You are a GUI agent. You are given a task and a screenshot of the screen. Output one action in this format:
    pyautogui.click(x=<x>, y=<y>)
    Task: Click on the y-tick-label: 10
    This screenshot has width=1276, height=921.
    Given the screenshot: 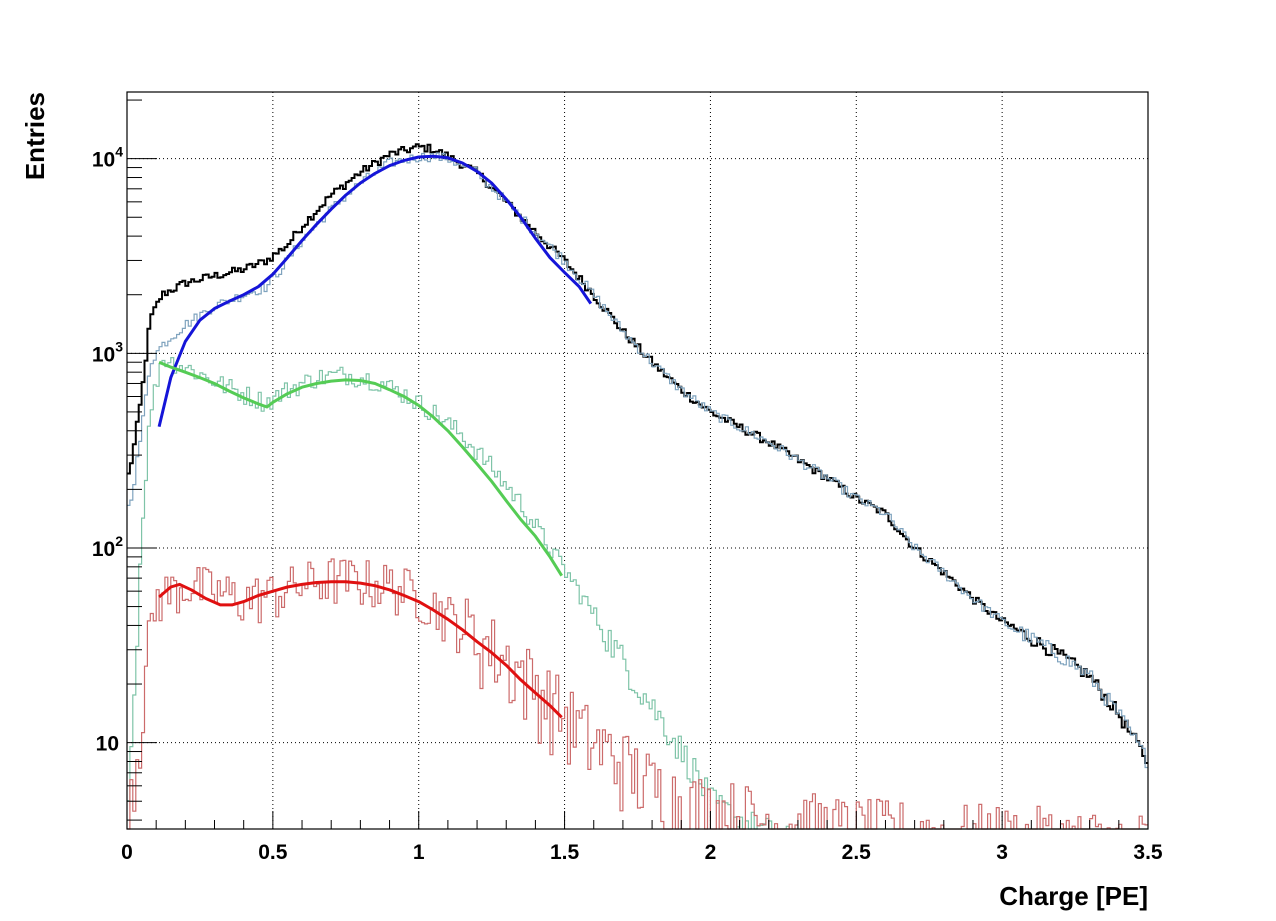 What is the action you would take?
    pyautogui.click(x=107, y=744)
    